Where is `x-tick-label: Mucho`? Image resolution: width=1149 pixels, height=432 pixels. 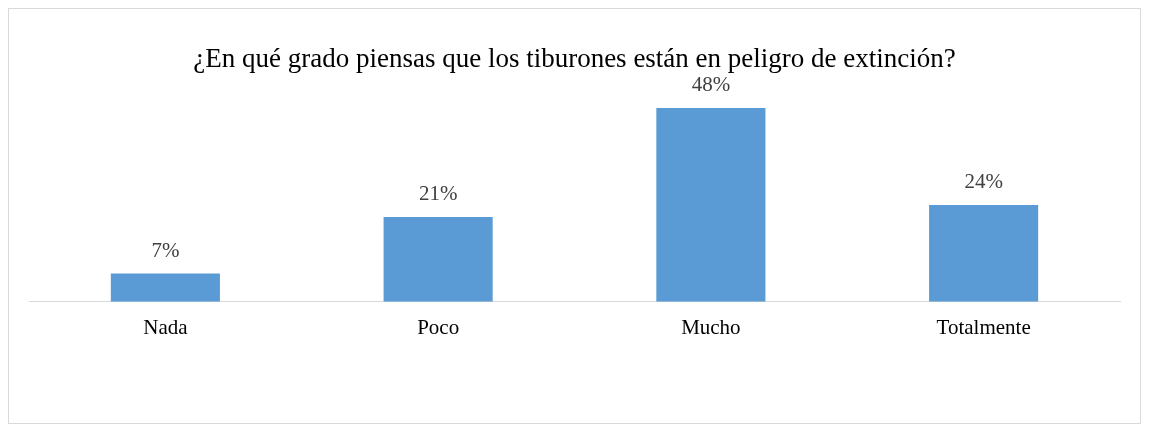 x-tick-label: Mucho is located at coordinates (711, 326).